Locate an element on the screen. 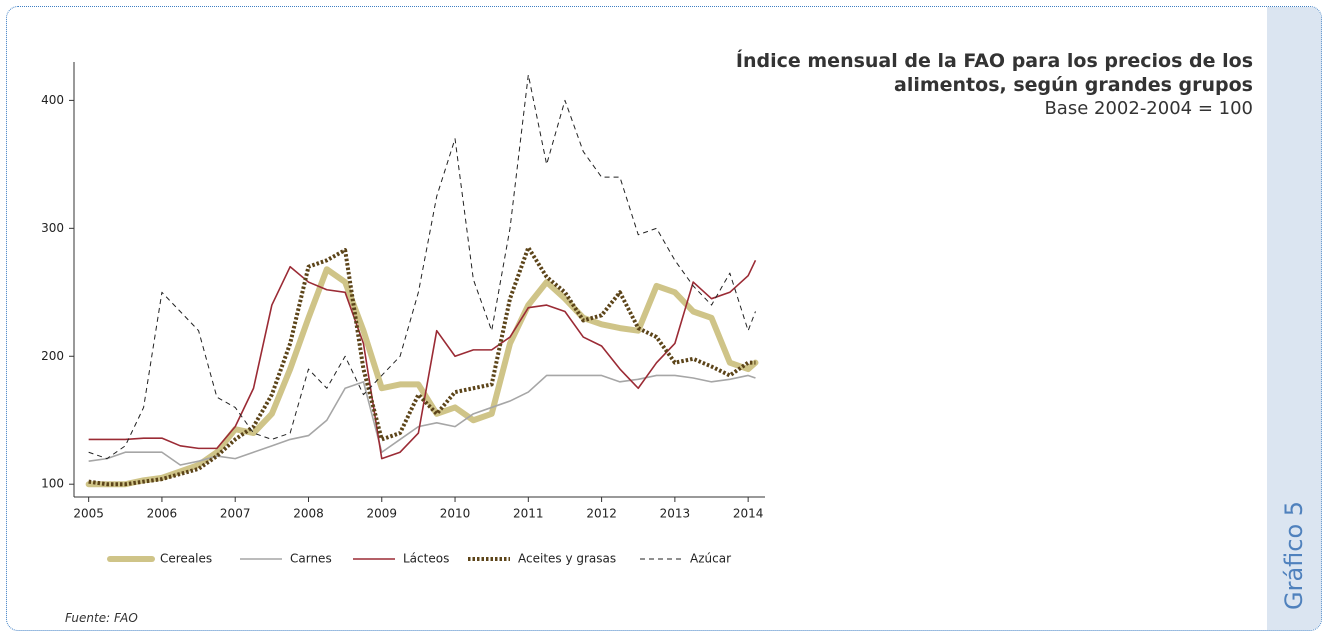 The width and height of the screenshot is (1328, 637). series-line is located at coordinates (422, 420).